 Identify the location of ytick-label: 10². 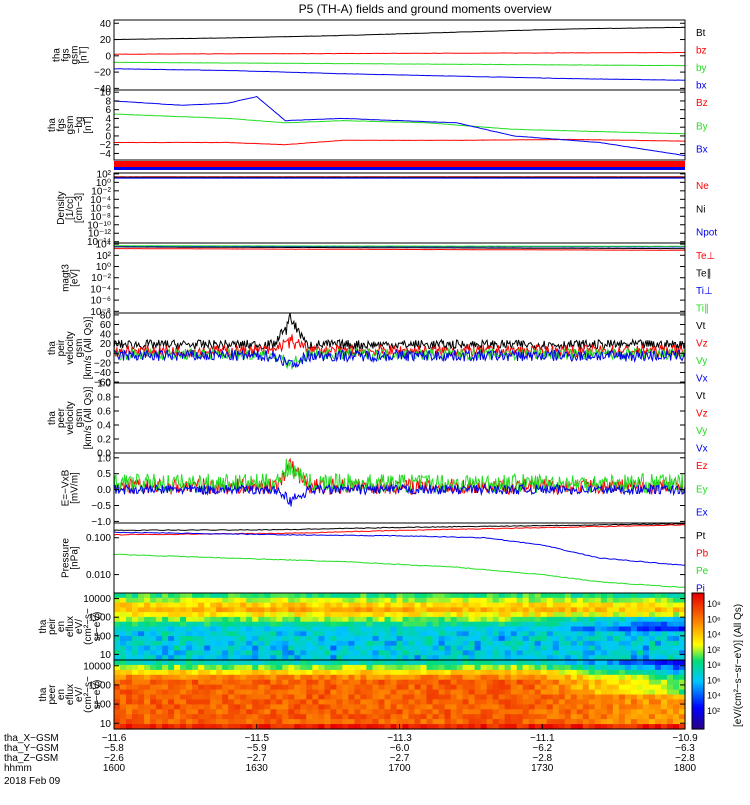
(104, 256).